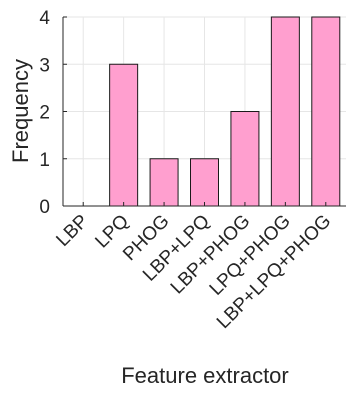 The height and width of the screenshot is (393, 352). What do you see at coordinates (124, 135) in the screenshot?
I see `bar-lpq` at bounding box center [124, 135].